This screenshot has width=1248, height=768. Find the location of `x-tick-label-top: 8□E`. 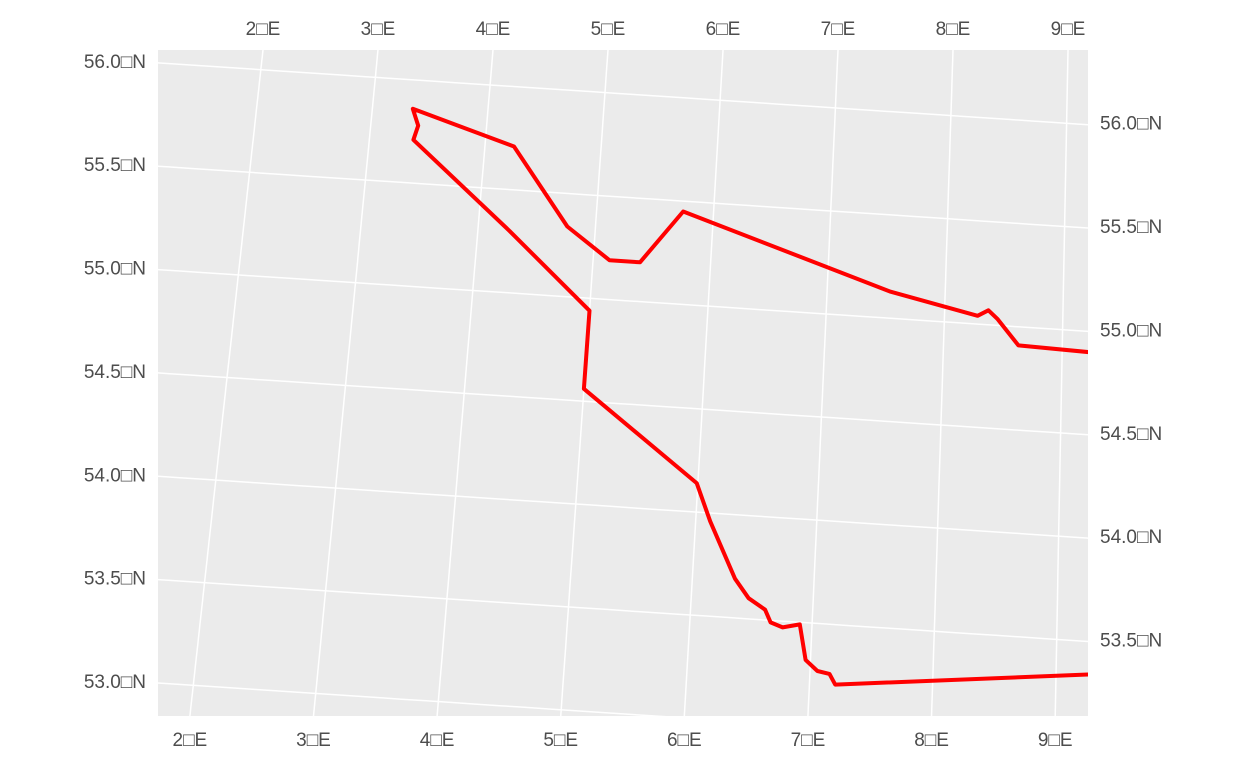

x-tick-label-top: 8□E is located at coordinates (953, 29).